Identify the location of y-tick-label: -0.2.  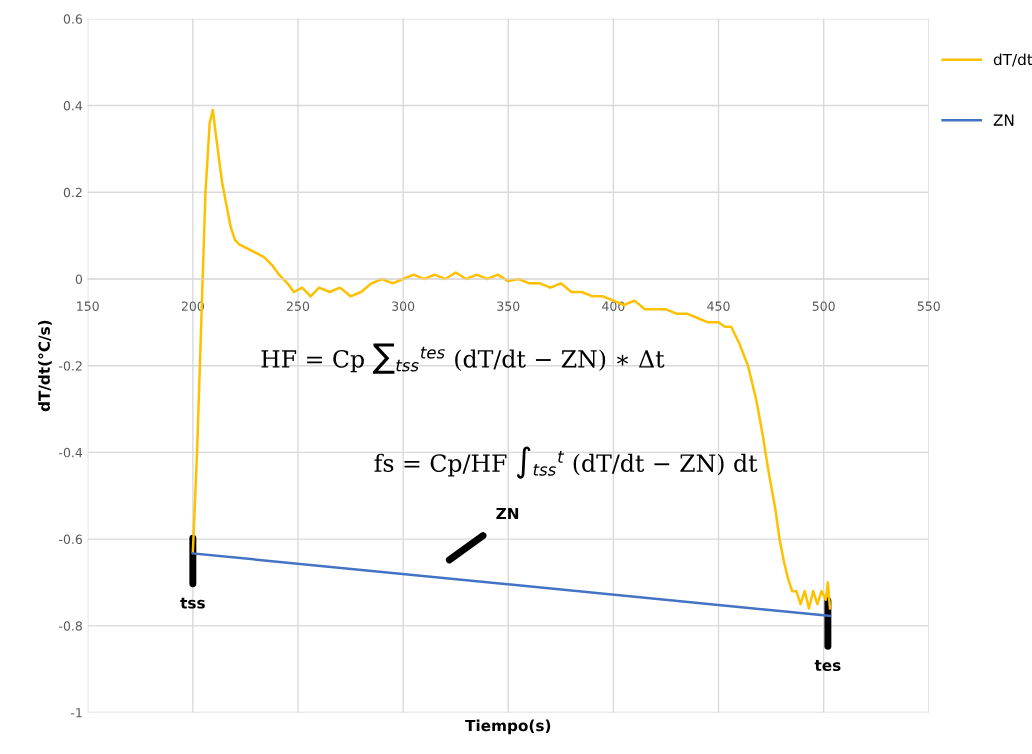
(70, 366).